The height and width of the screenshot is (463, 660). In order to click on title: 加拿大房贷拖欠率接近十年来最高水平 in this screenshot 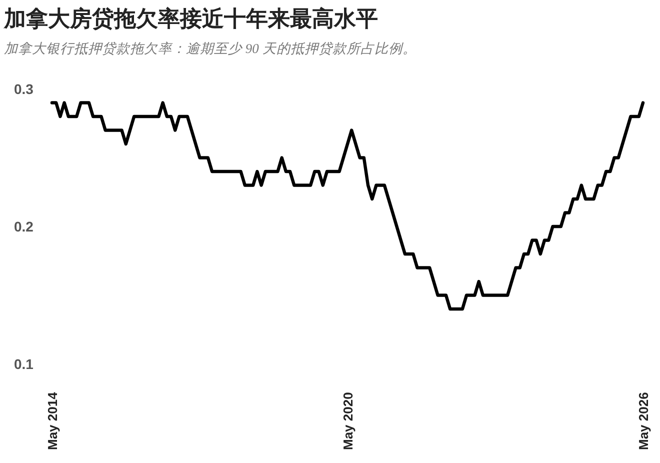, I will do `click(191, 18)`.